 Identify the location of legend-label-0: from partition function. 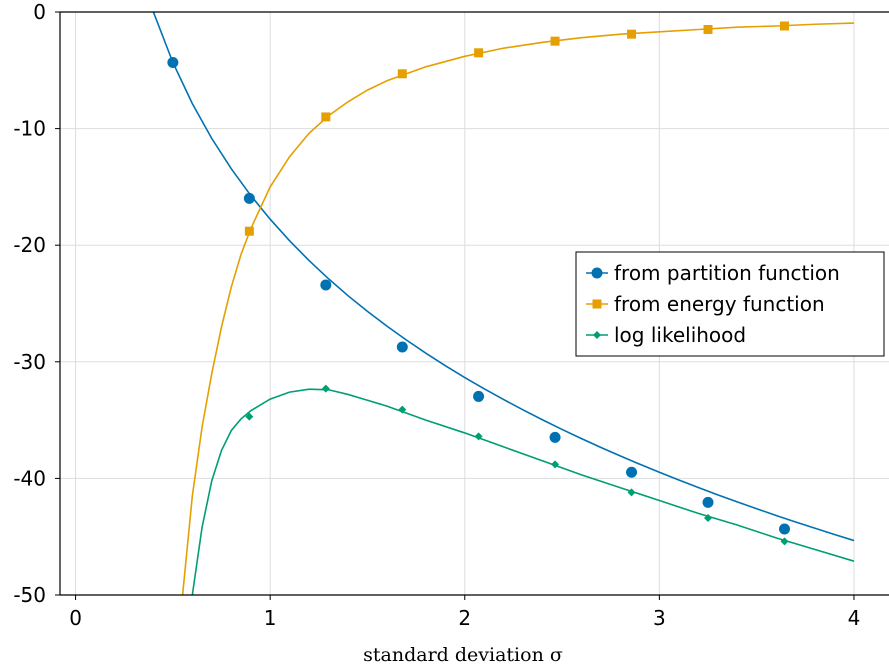
(727, 273).